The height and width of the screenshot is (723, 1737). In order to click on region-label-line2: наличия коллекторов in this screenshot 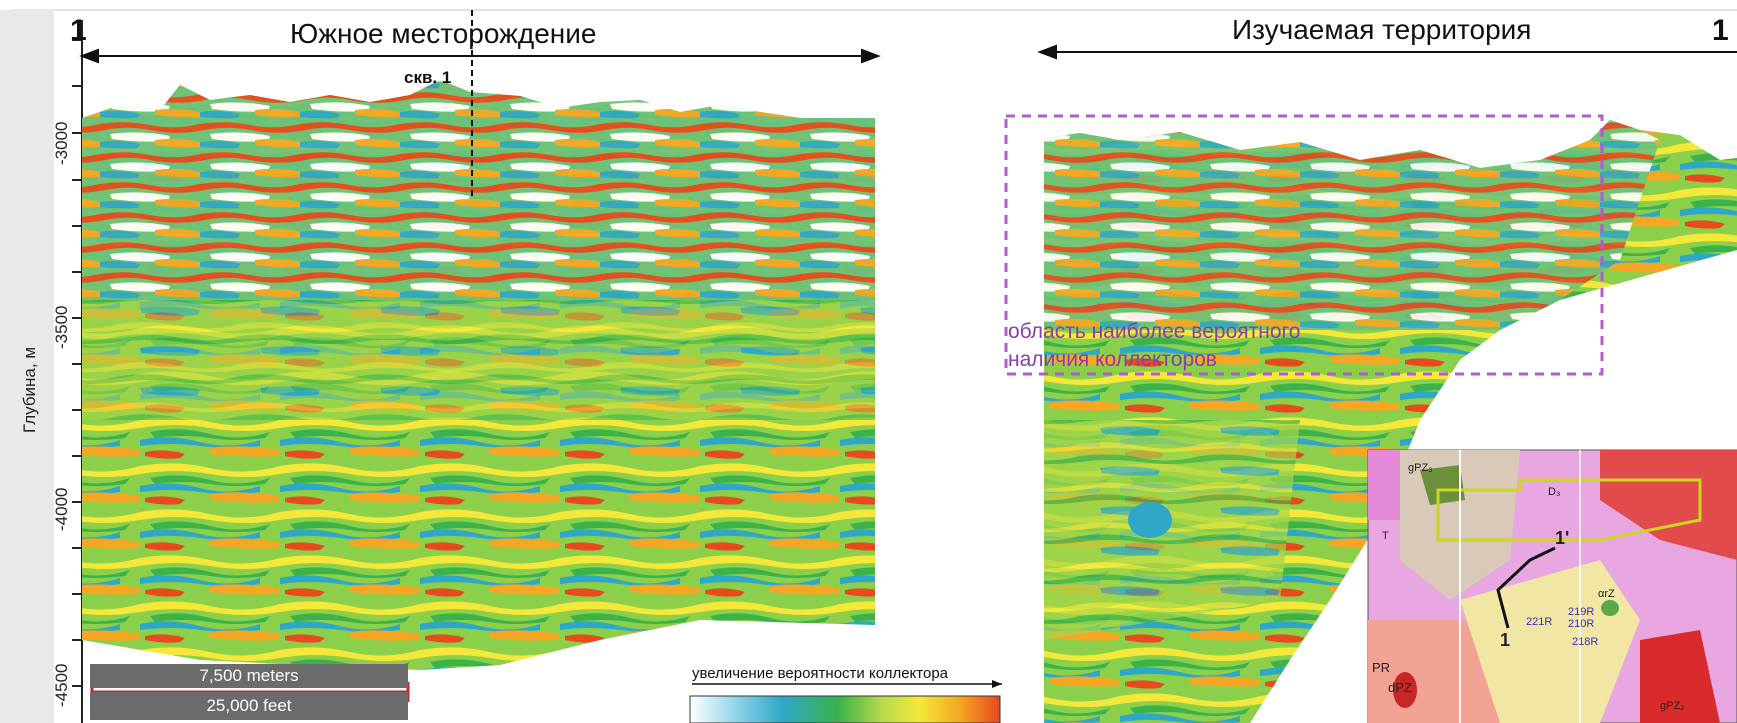, I will do `click(1112, 359)`.